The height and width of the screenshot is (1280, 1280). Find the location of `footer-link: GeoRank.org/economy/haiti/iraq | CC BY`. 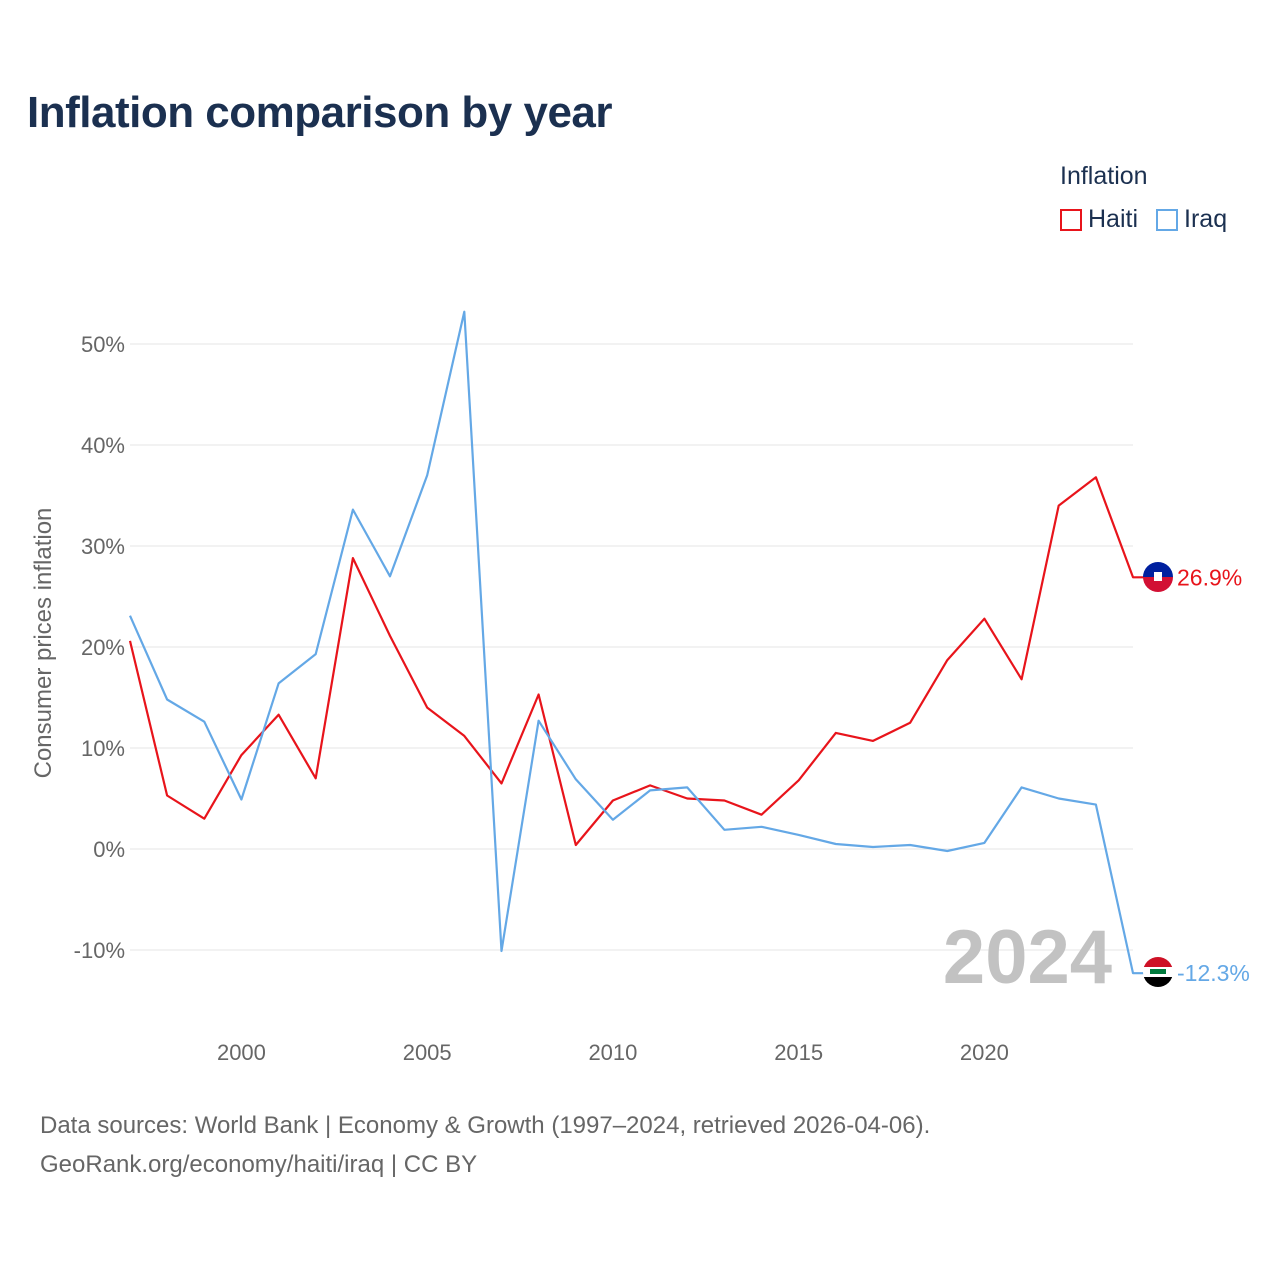

footer-link: GeoRank.org/economy/haiti/iraq | CC BY is located at coordinates (259, 1164).